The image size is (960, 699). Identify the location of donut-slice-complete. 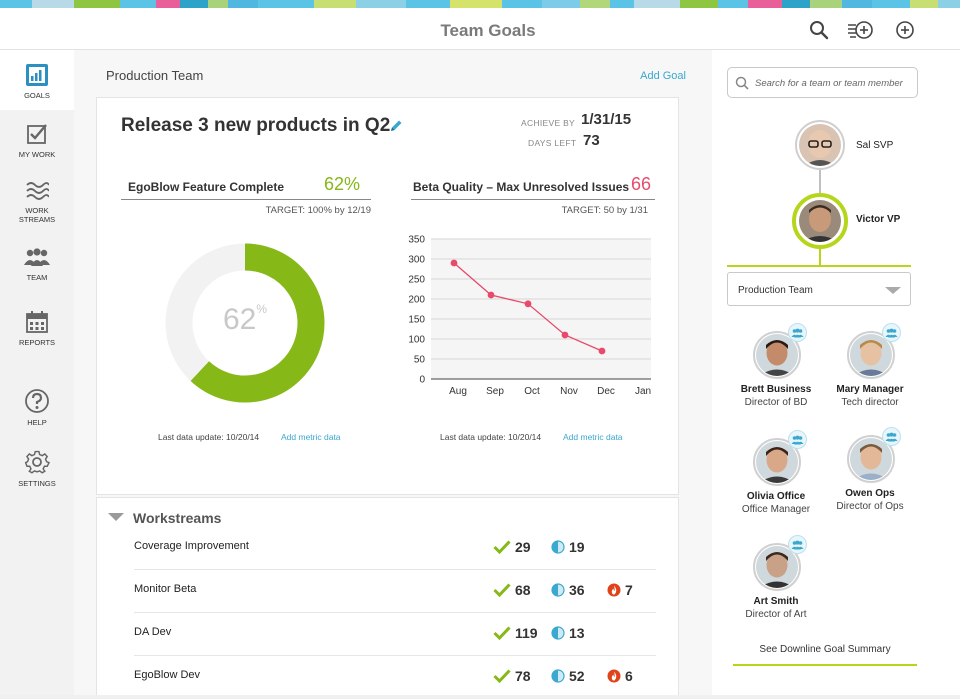
(257, 323).